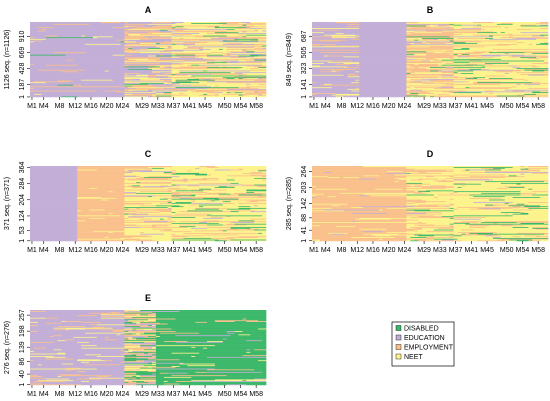 The image size is (550, 401). What do you see at coordinates (507, 250) in the screenshot?
I see `x-tick-label: M50` at bounding box center [507, 250].